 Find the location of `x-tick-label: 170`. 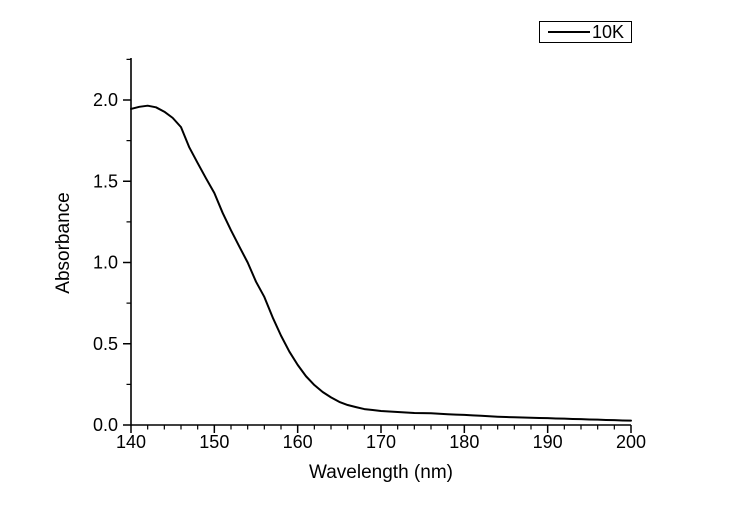

x-tick-label: 170 is located at coordinates (381, 442).